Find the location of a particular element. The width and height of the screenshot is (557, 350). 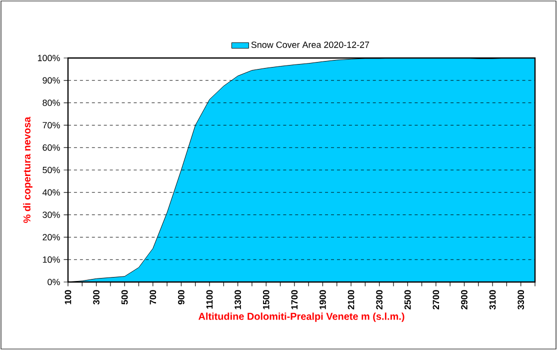

y-tick-label: 60% is located at coordinates (51, 147).